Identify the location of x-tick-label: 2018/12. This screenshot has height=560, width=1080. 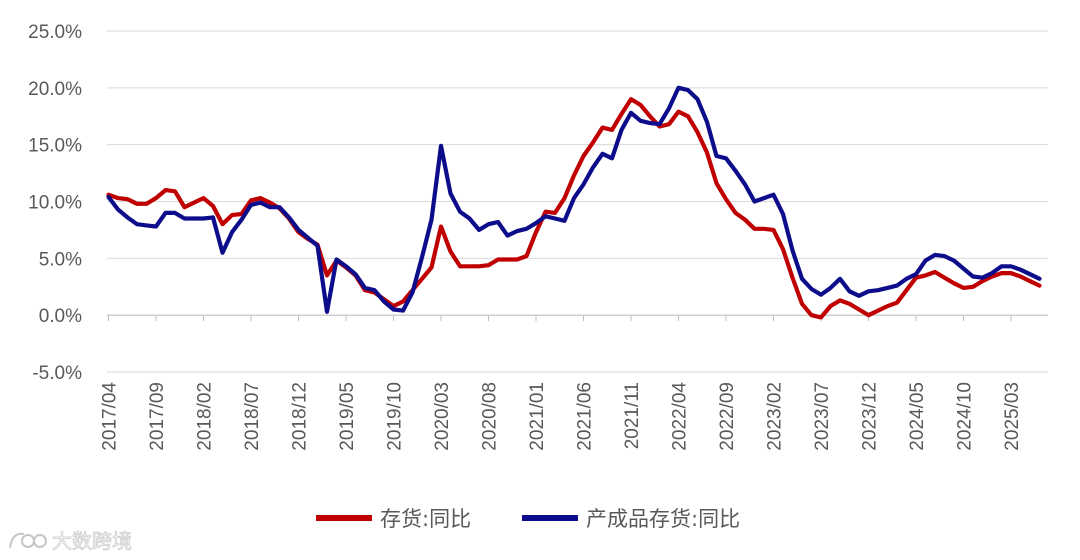
(300, 416).